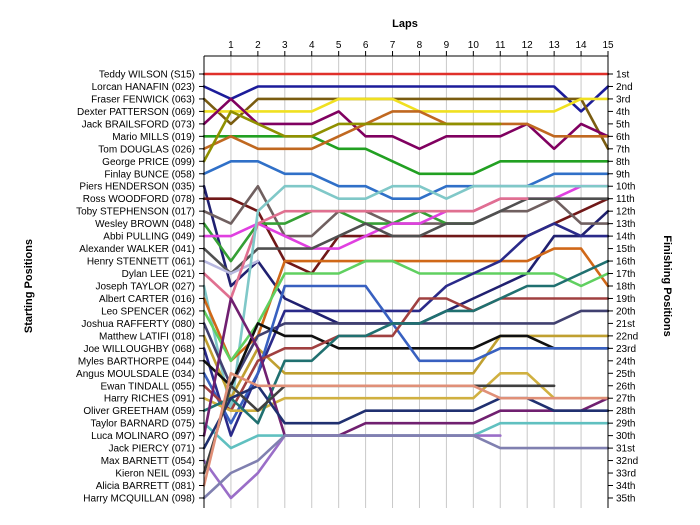  Describe the element at coordinates (147, 75) in the screenshot. I see `starting-position-label: Teddy WILSON (S15)` at that location.